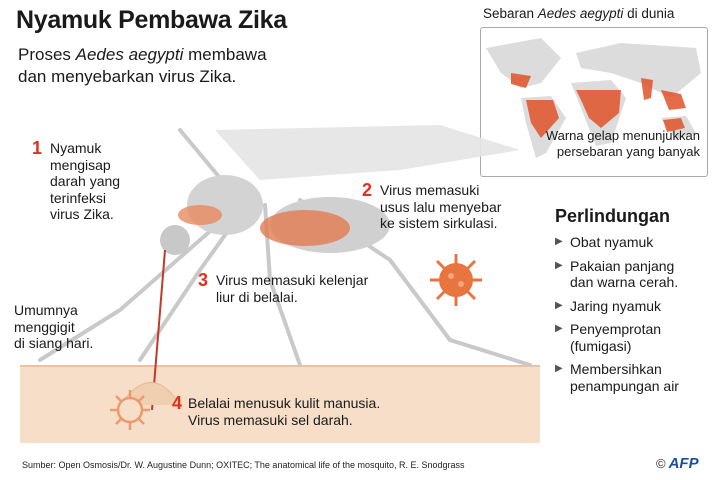 This screenshot has height=480, width=720. Describe the element at coordinates (225, 205) in the screenshot. I see `thorax` at that location.